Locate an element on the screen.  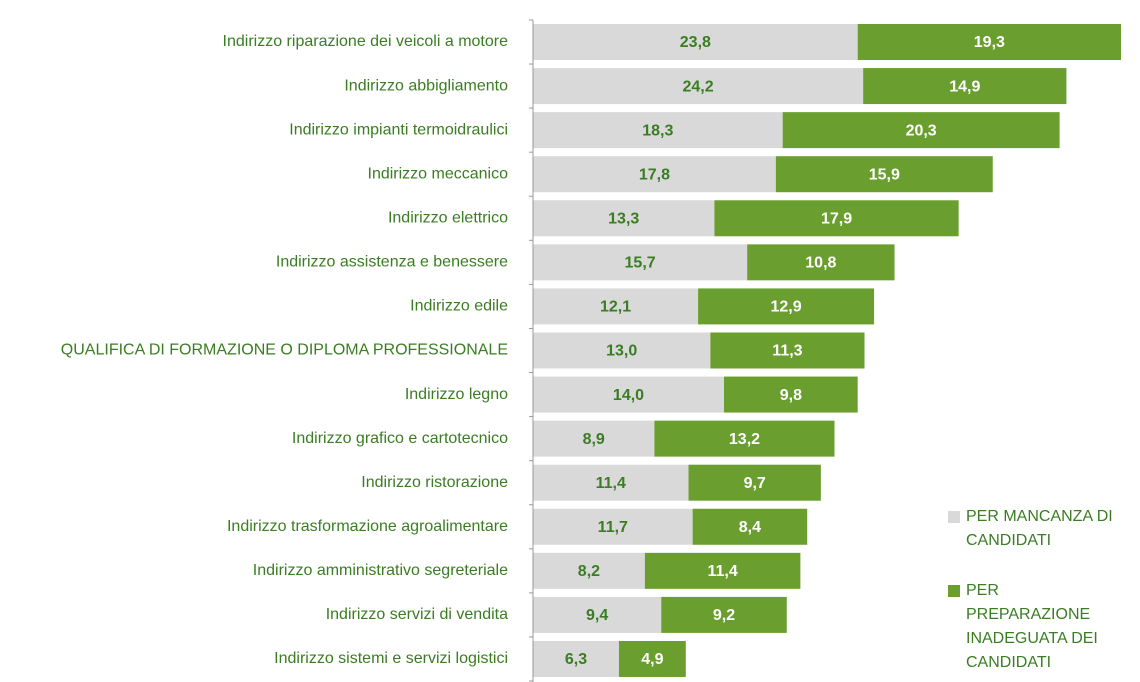
category-label: Indirizzo edile is located at coordinates (459, 306).